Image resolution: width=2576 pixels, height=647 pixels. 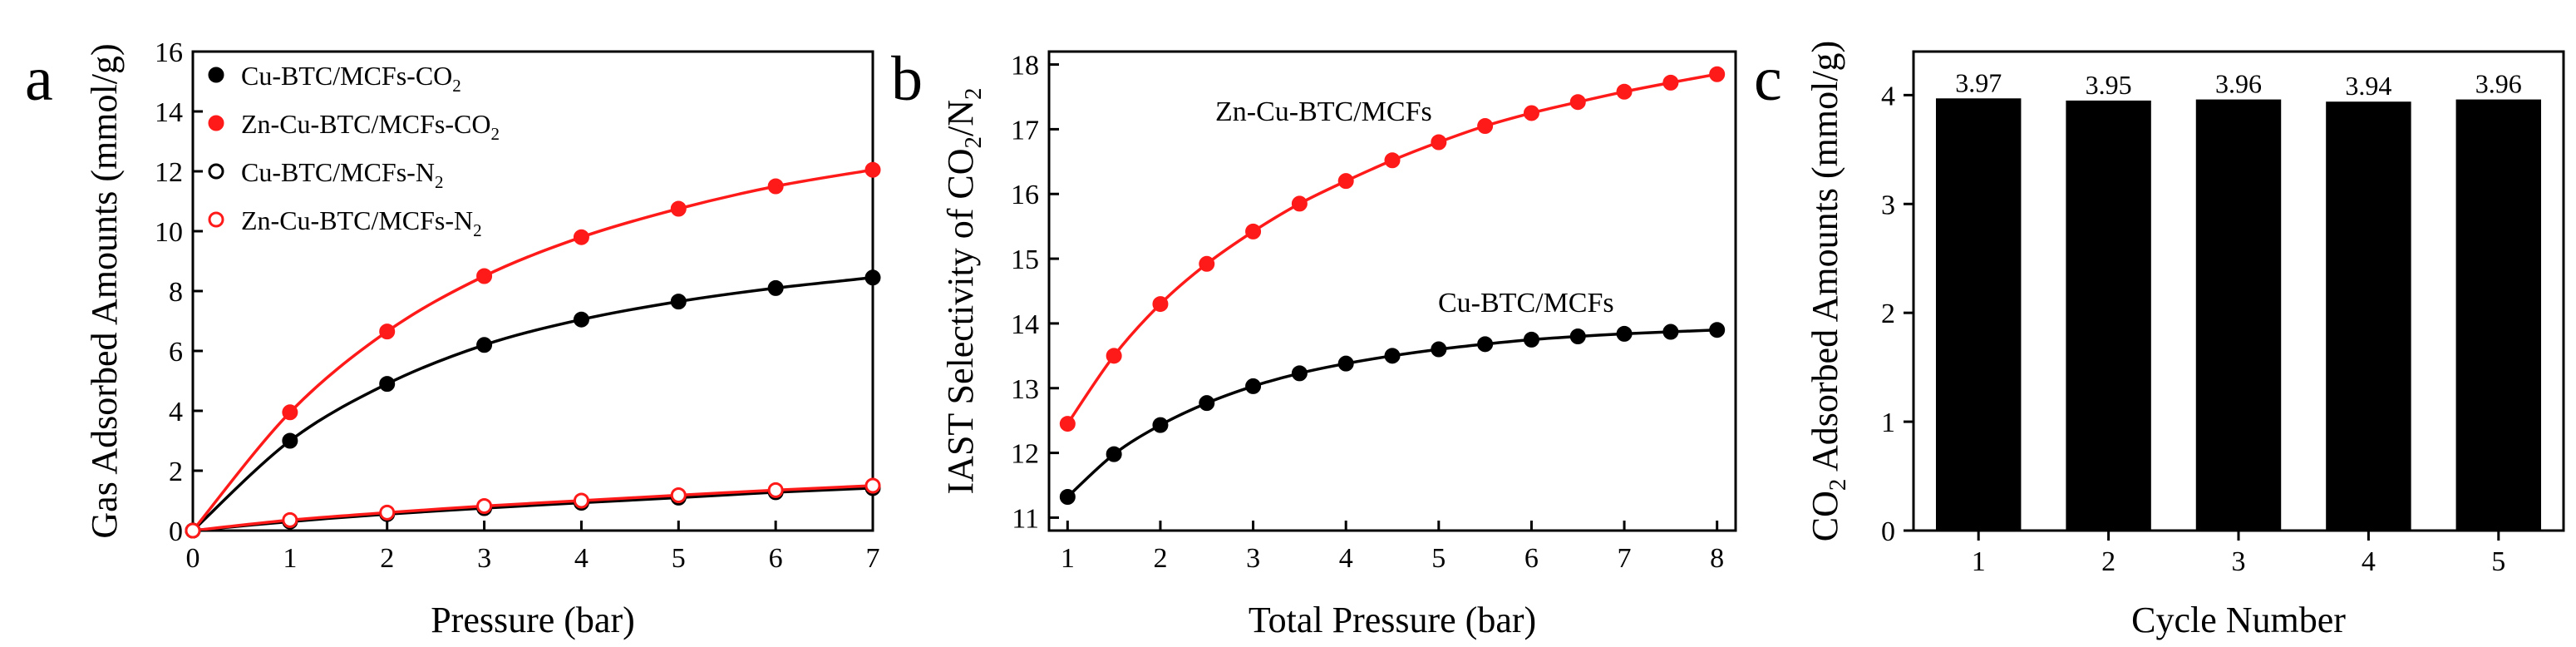 I want to click on panel-a-y-axis-label: Gas Adsorbed Amounts (mmol/g), so click(x=104, y=290).